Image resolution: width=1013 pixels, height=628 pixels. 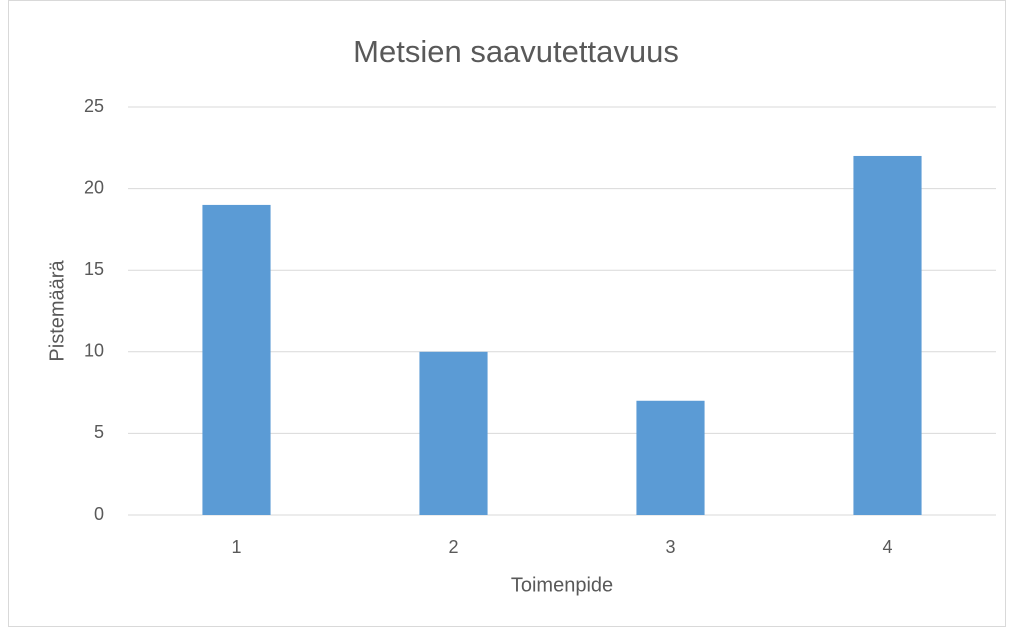 What do you see at coordinates (887, 547) in the screenshot?
I see `x-tick-label: 4` at bounding box center [887, 547].